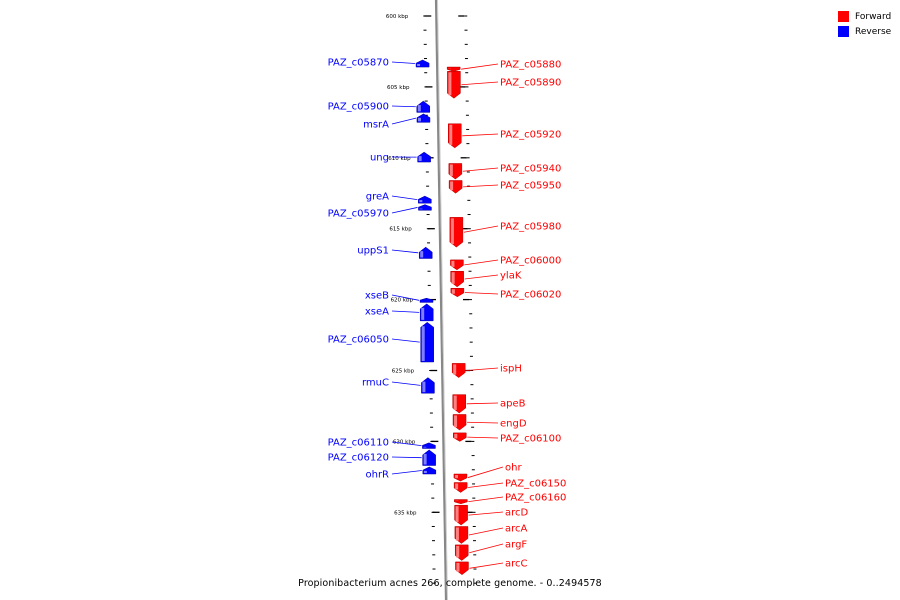  Describe the element at coordinates (425, 207) in the screenshot. I see `gene-reverse-PAZ_c05970` at that location.